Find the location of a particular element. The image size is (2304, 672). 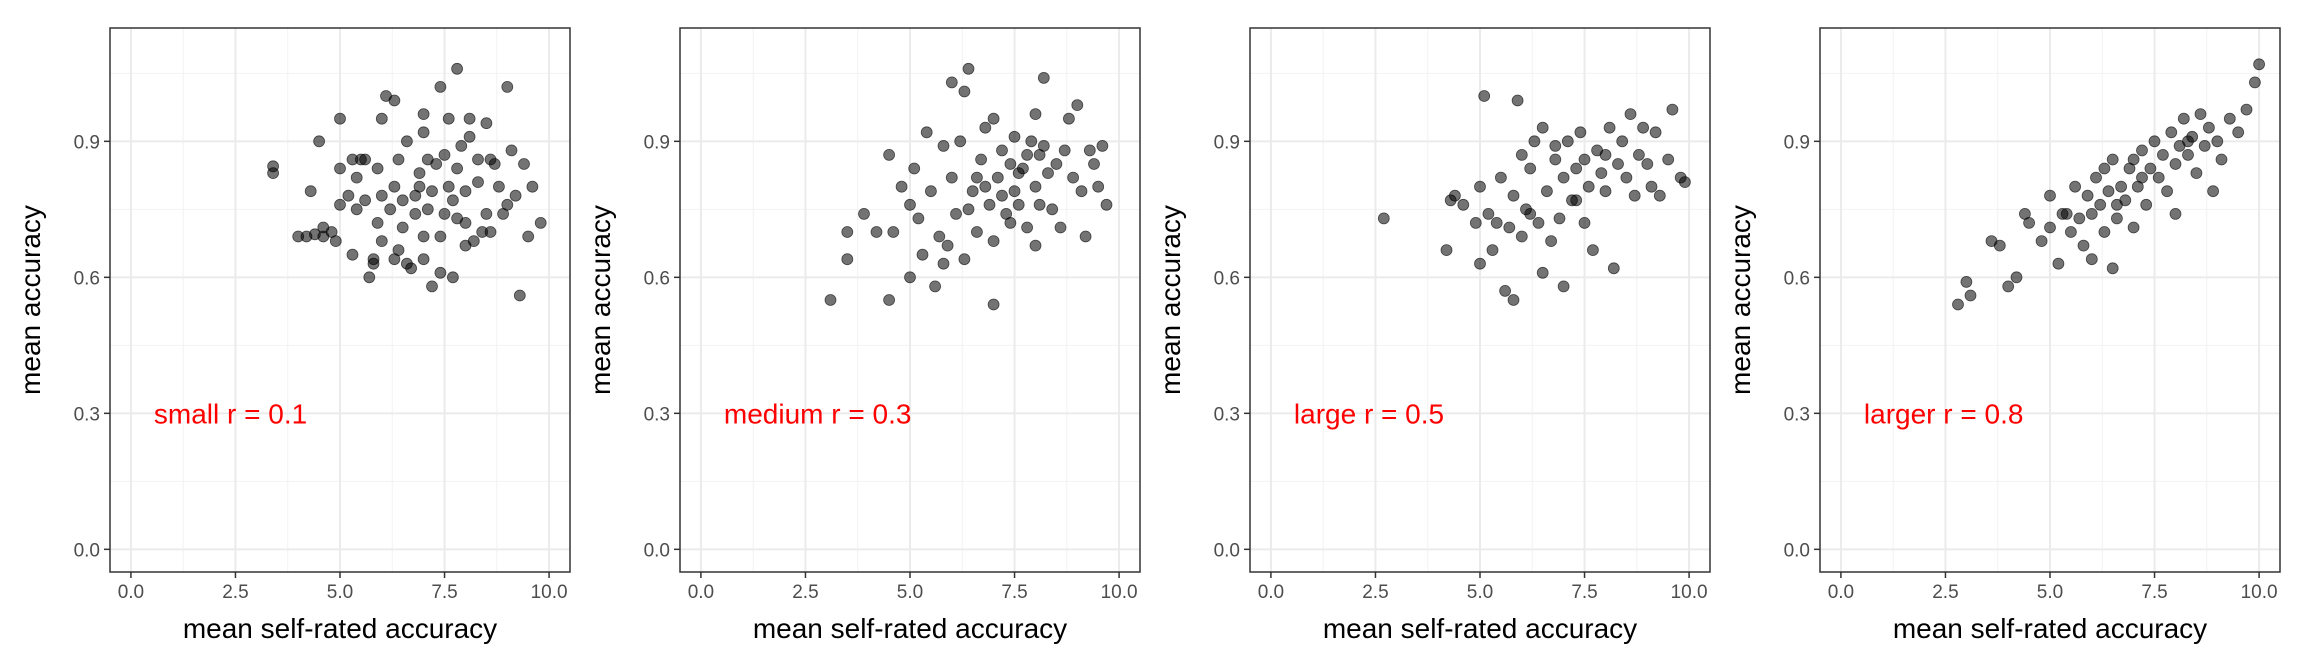

correlation-annotation: small r = 0.1 is located at coordinates (230, 413).